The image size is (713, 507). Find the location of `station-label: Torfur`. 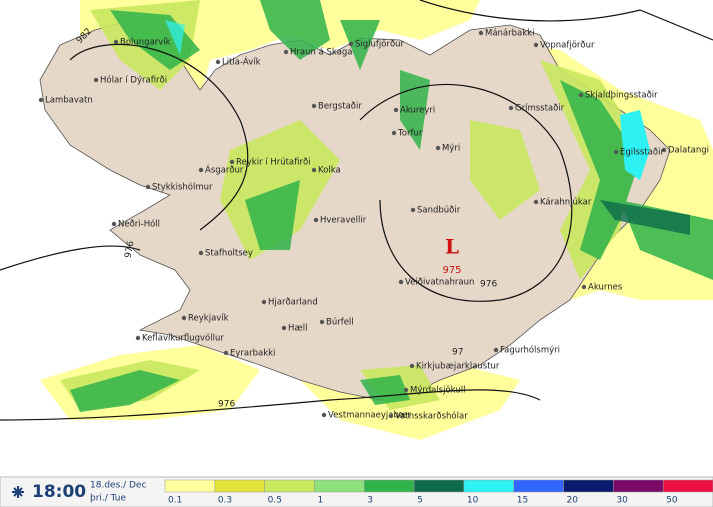

station-label: Torfur is located at coordinates (410, 134).